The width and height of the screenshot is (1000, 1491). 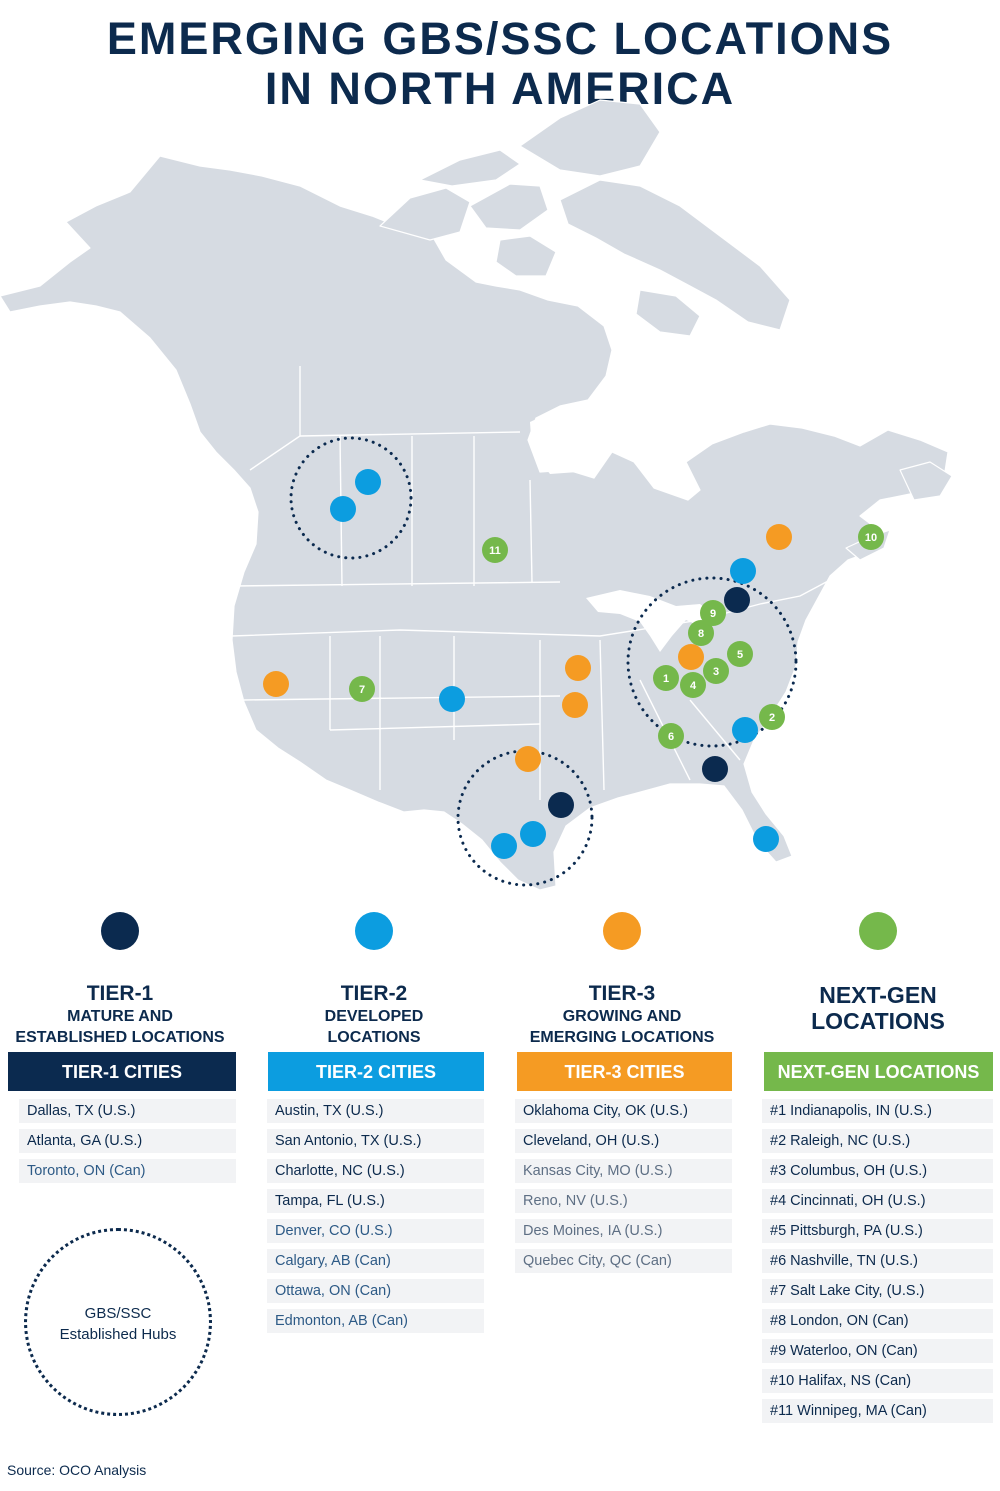 I want to click on list-item: #6 Nashville, TN (U.S.), so click(x=877, y=1261).